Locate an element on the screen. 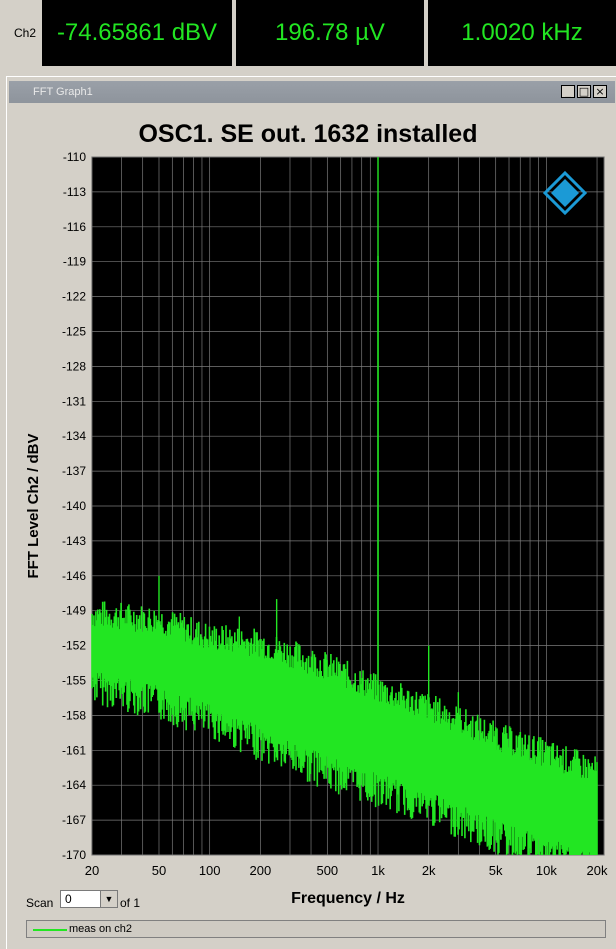 Image resolution: width=616 pixels, height=949 pixels. y-tick-label: -170 is located at coordinates (74, 855).